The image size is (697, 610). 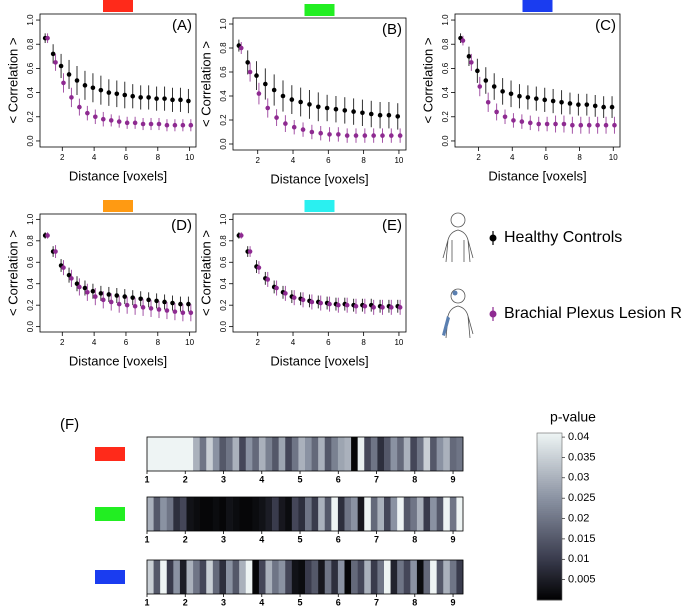 What do you see at coordinates (223, 241) in the screenshot?
I see `y-tick-label: 0.8` at bounding box center [223, 241].